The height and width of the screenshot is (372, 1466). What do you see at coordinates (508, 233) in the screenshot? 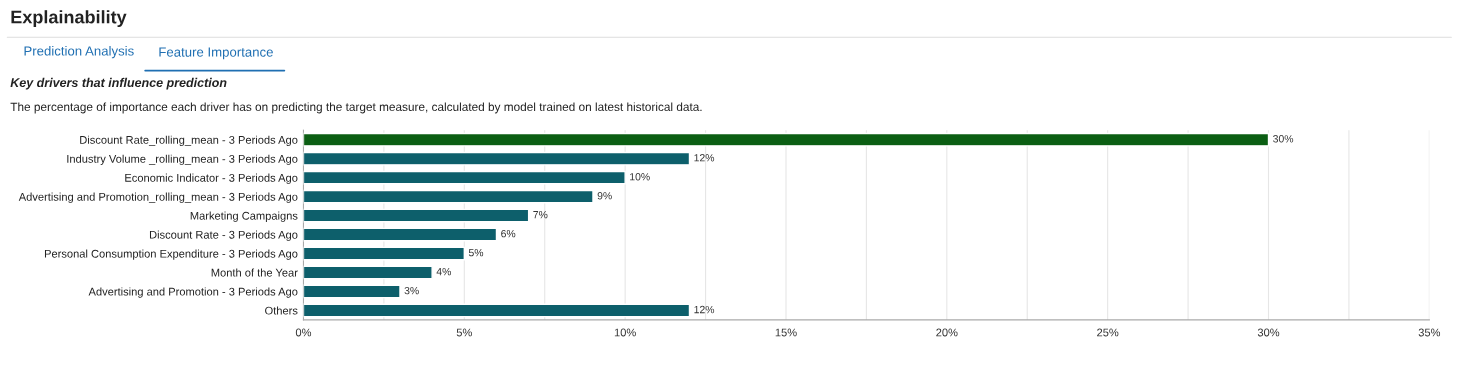
I see `data-label: 6%` at bounding box center [508, 233].